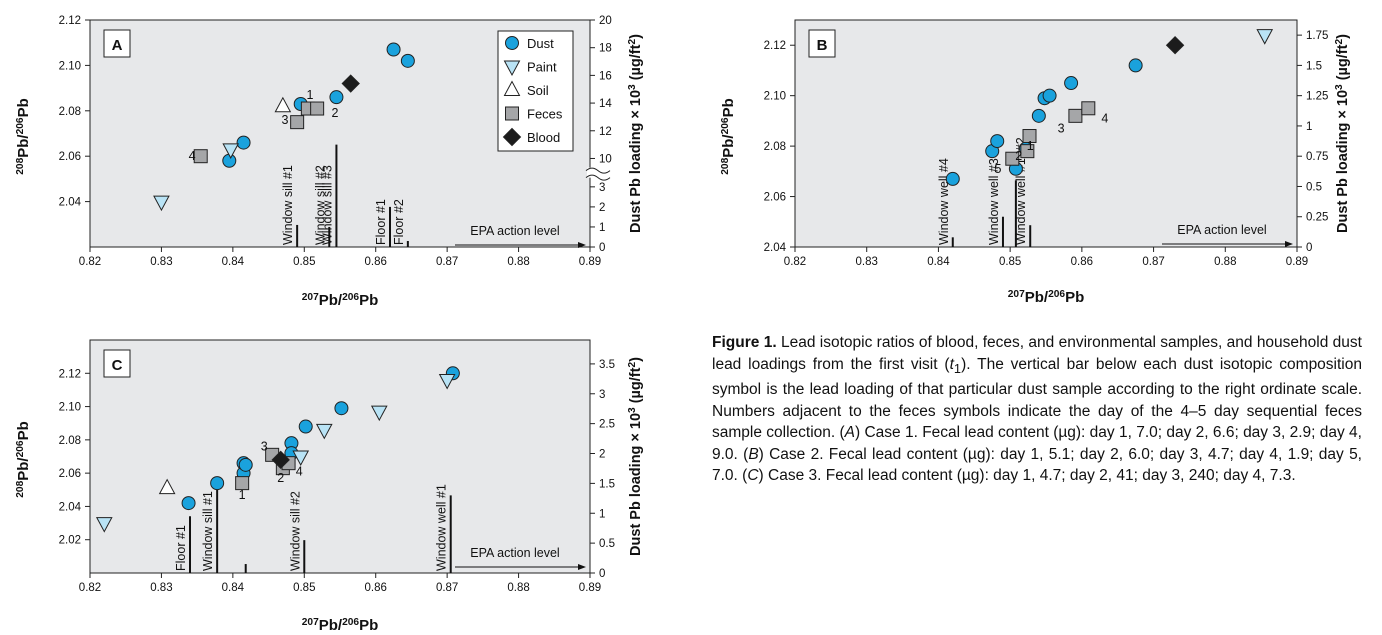 The width and height of the screenshot is (1382, 635). Describe the element at coordinates (607, 425) in the screenshot. I see `y2-tick-label: 2.5` at that location.